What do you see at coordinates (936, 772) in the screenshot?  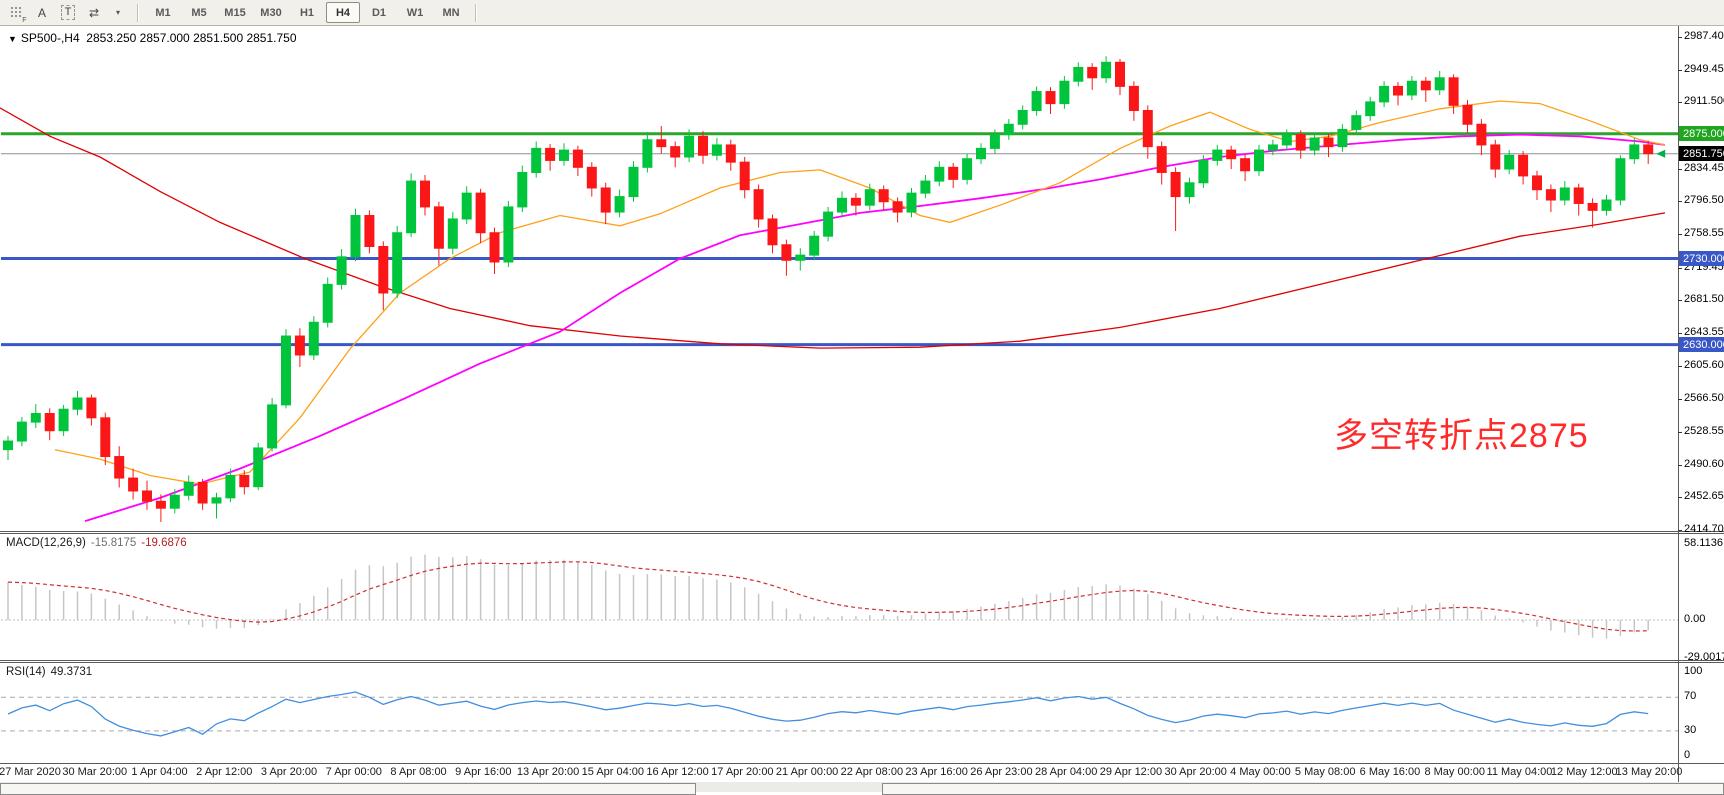 I see `time-tick: 23 Apr 16:00` at bounding box center [936, 772].